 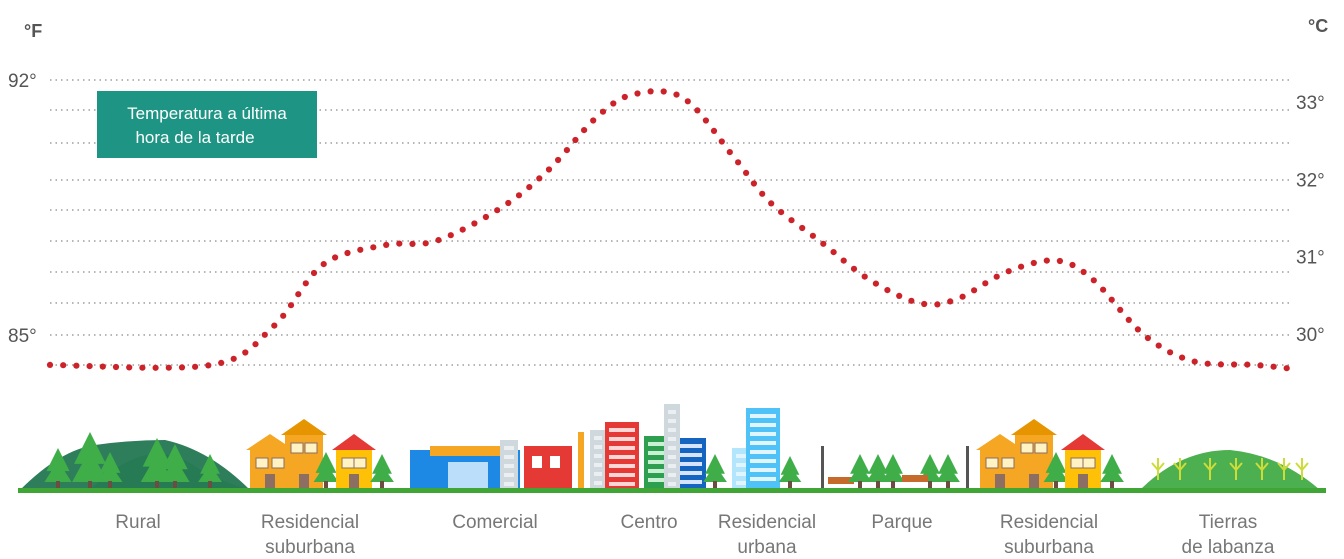 What do you see at coordinates (1310, 103) in the screenshot?
I see `right-tick-label: 33°` at bounding box center [1310, 103].